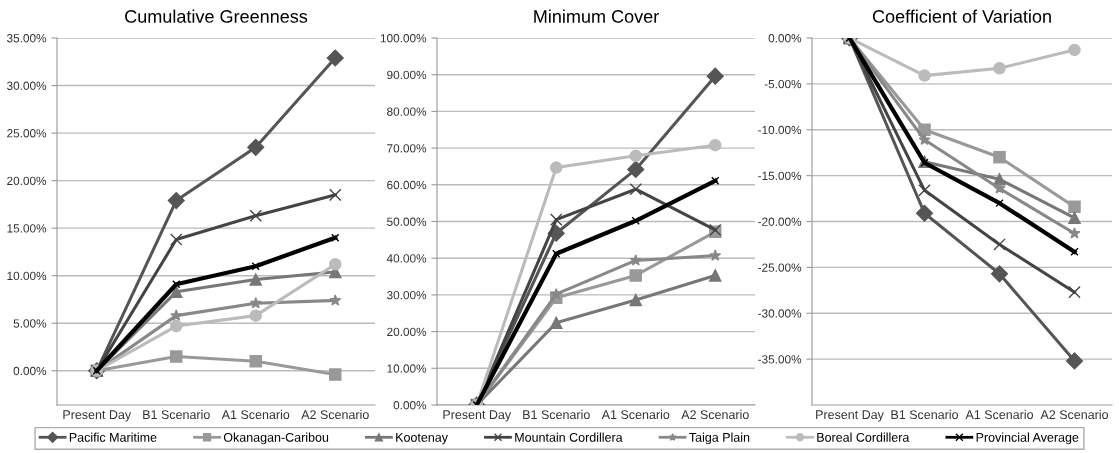  I want to click on y-tick-label: 5.00%, so click(30, 323).